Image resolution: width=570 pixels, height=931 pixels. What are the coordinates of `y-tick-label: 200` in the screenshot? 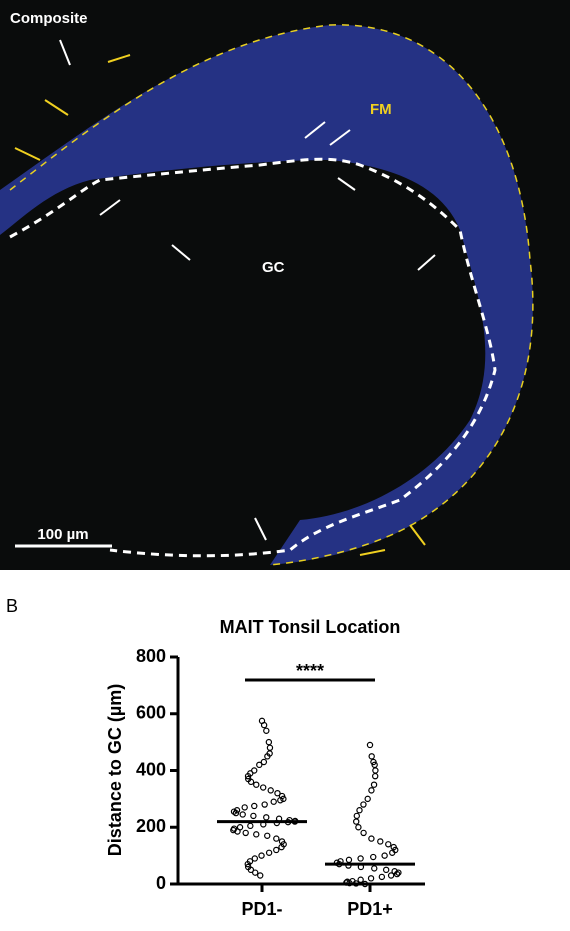 It's located at (151, 826).